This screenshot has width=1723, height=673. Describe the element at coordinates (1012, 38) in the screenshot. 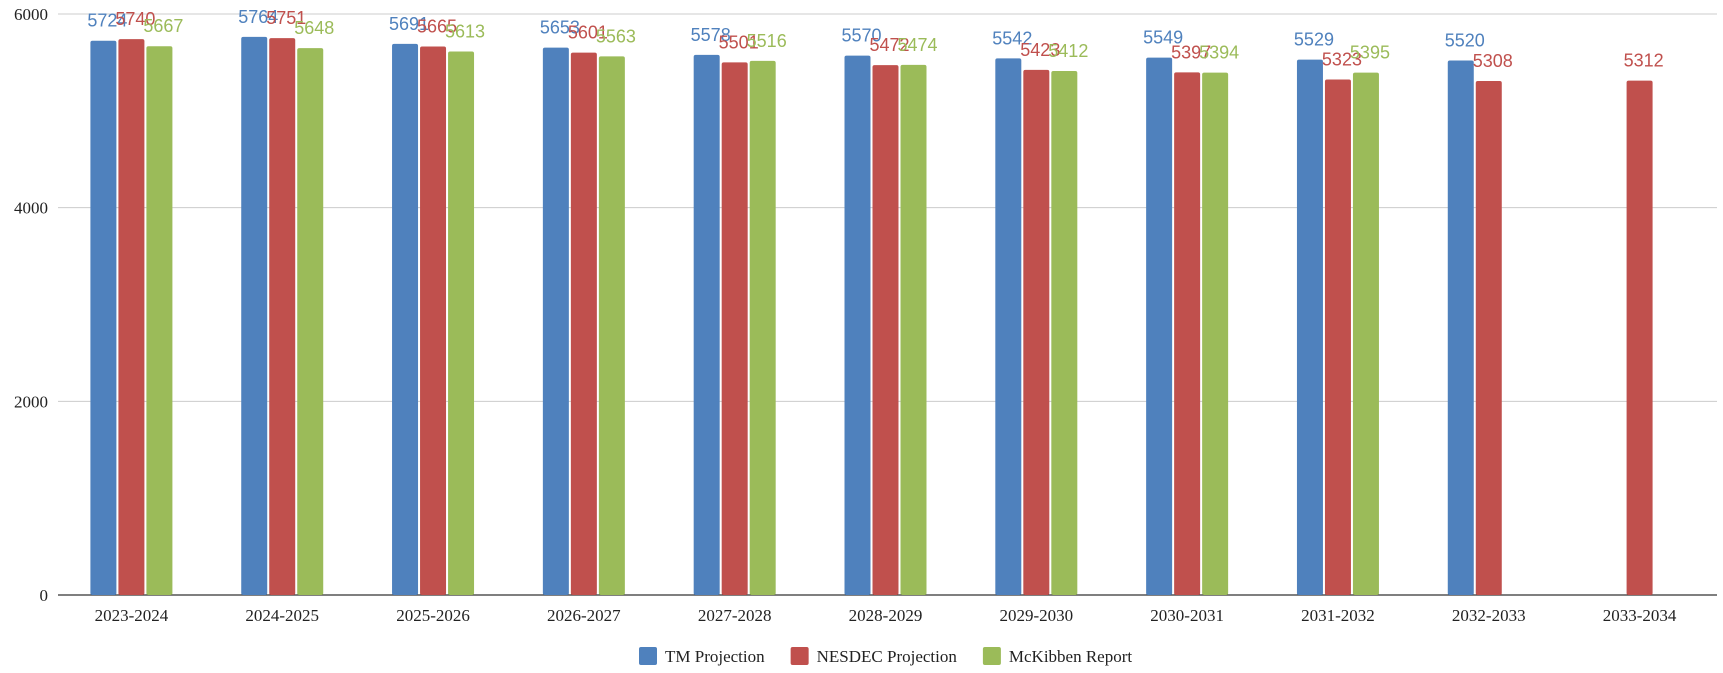

I see `data-label: 5542` at that location.